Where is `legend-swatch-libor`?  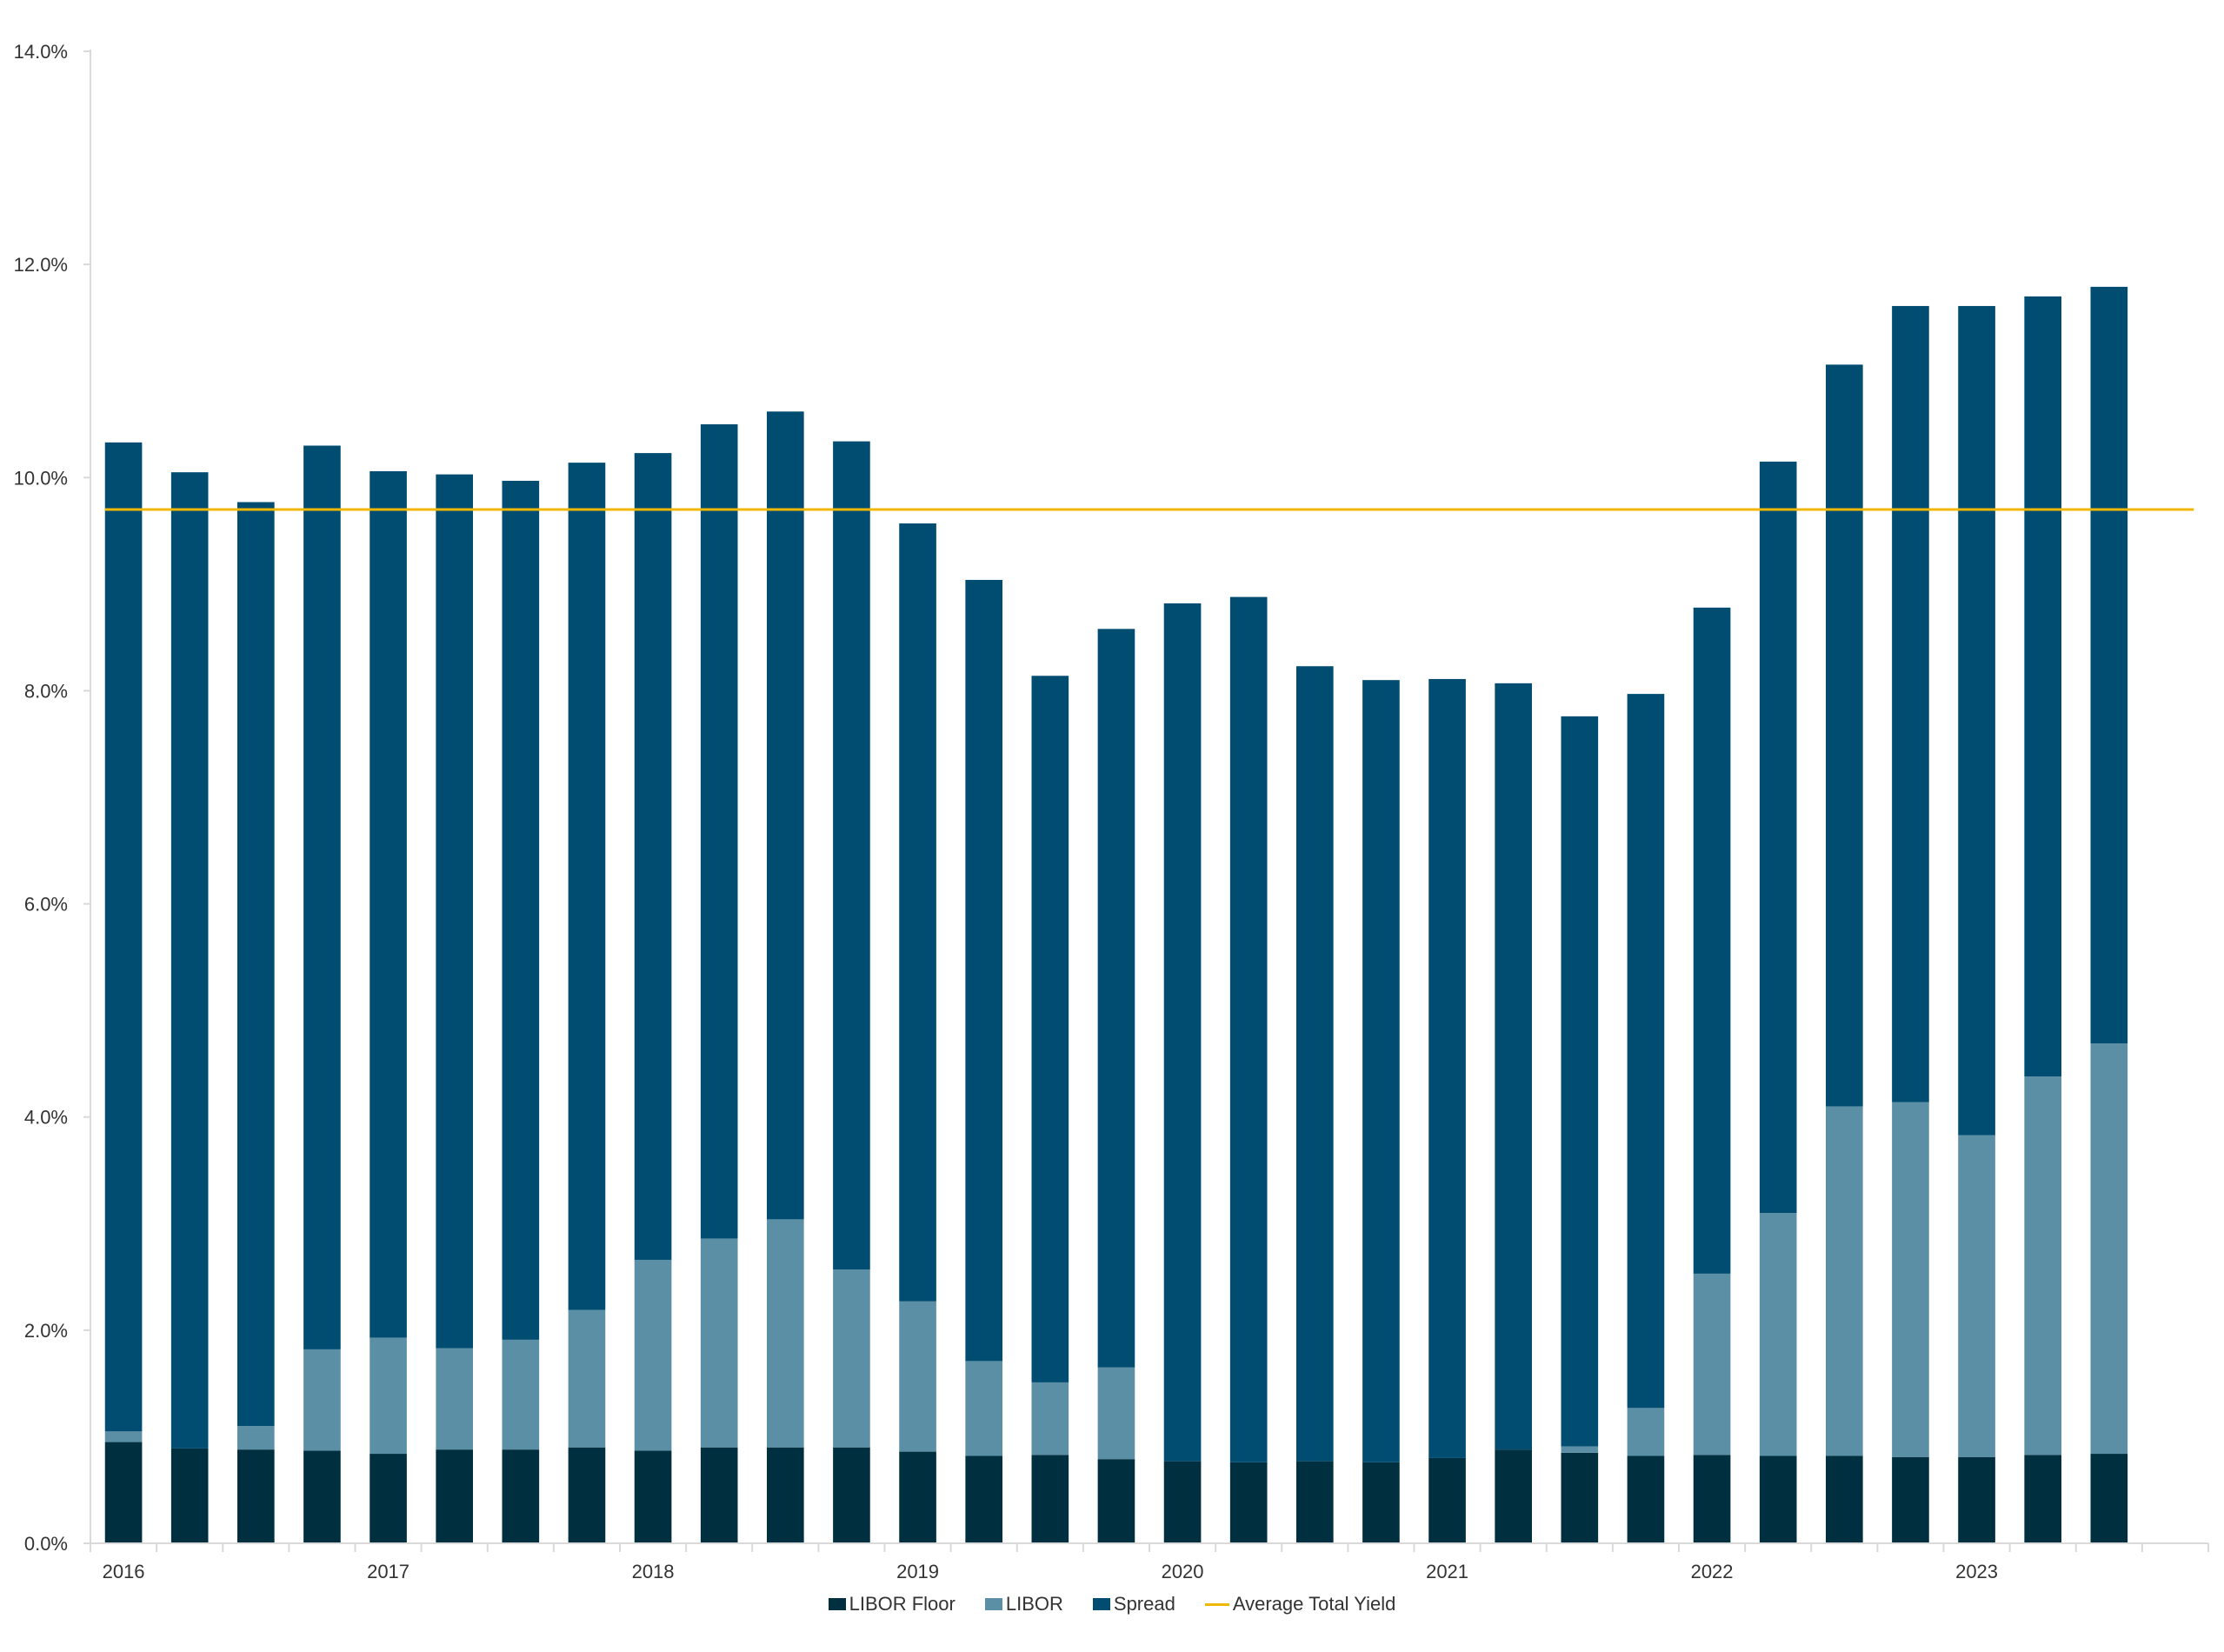
legend-swatch-libor is located at coordinates (993, 1604).